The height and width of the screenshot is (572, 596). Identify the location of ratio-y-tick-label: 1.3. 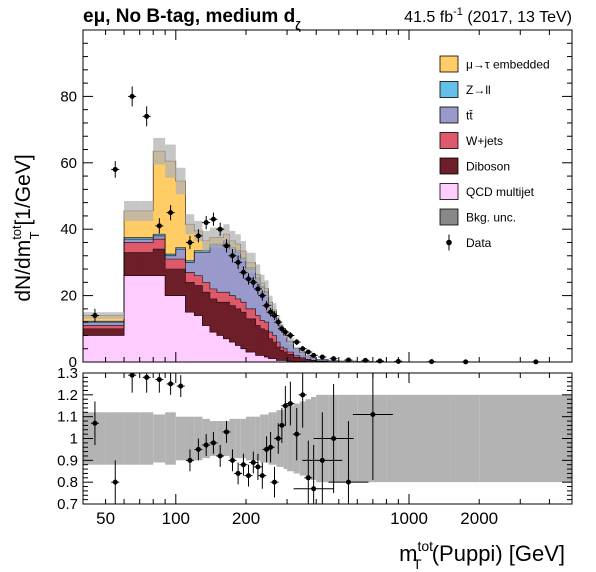
(67, 373).